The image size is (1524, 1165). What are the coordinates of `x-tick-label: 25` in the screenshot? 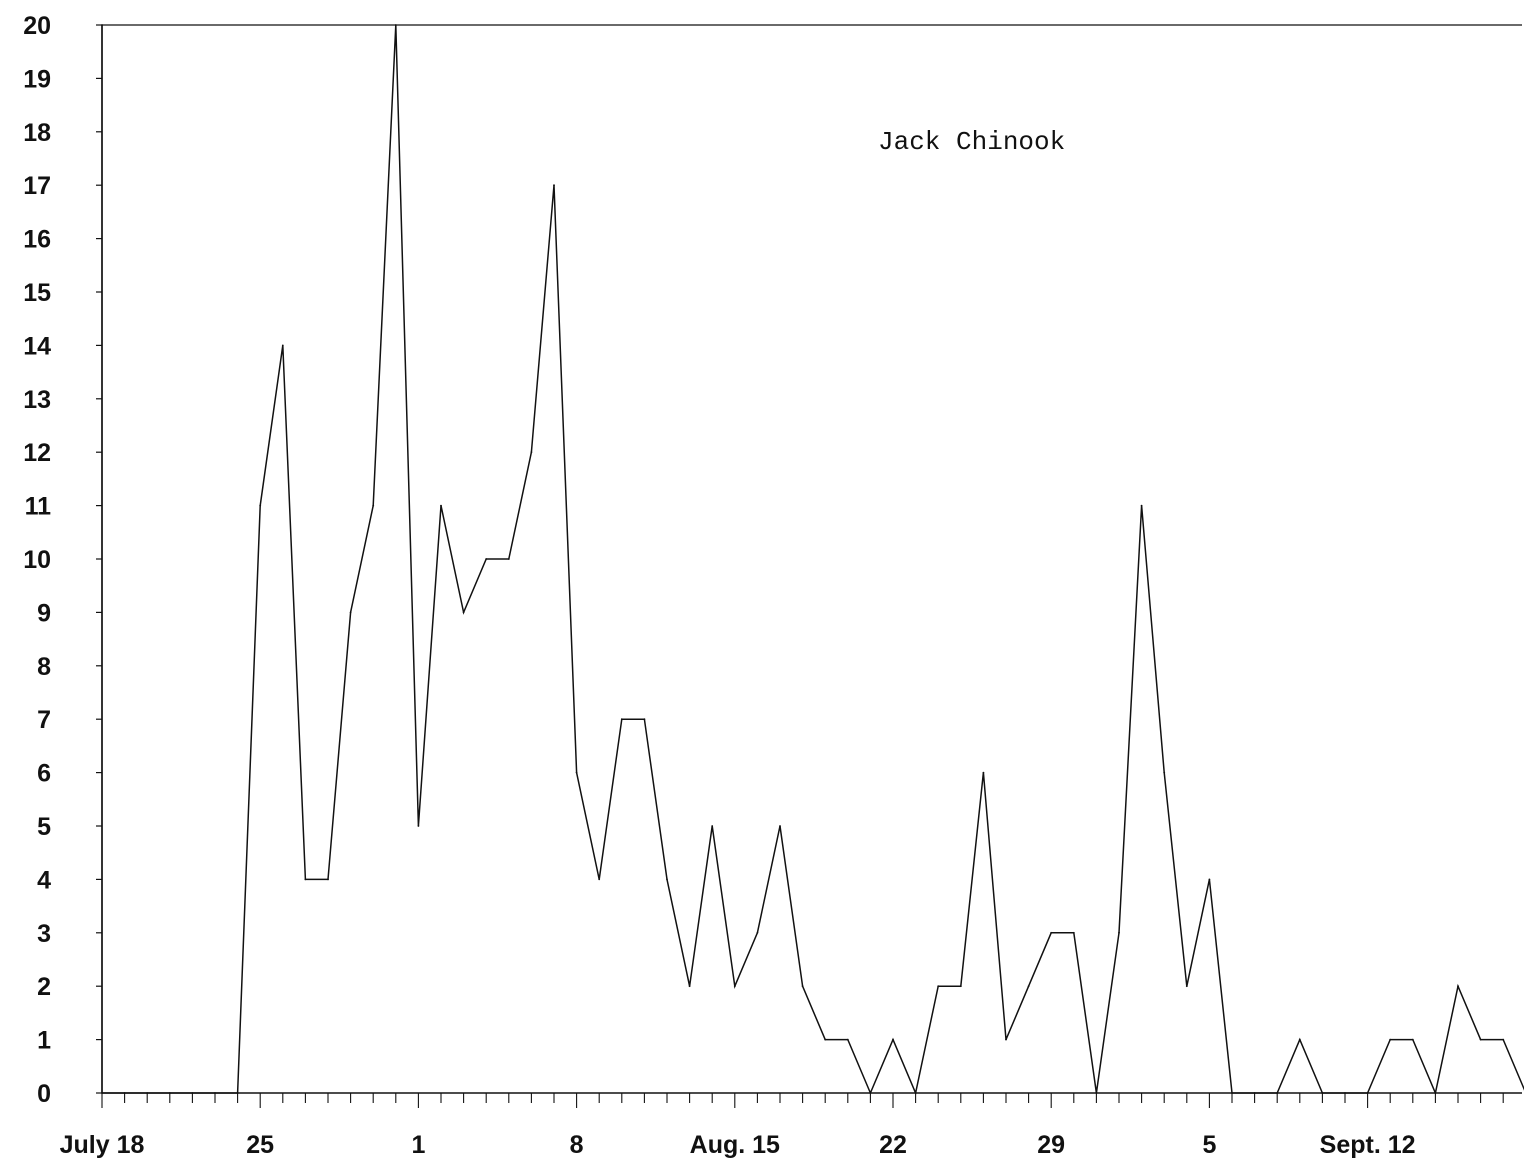 It's located at (260, 1145).